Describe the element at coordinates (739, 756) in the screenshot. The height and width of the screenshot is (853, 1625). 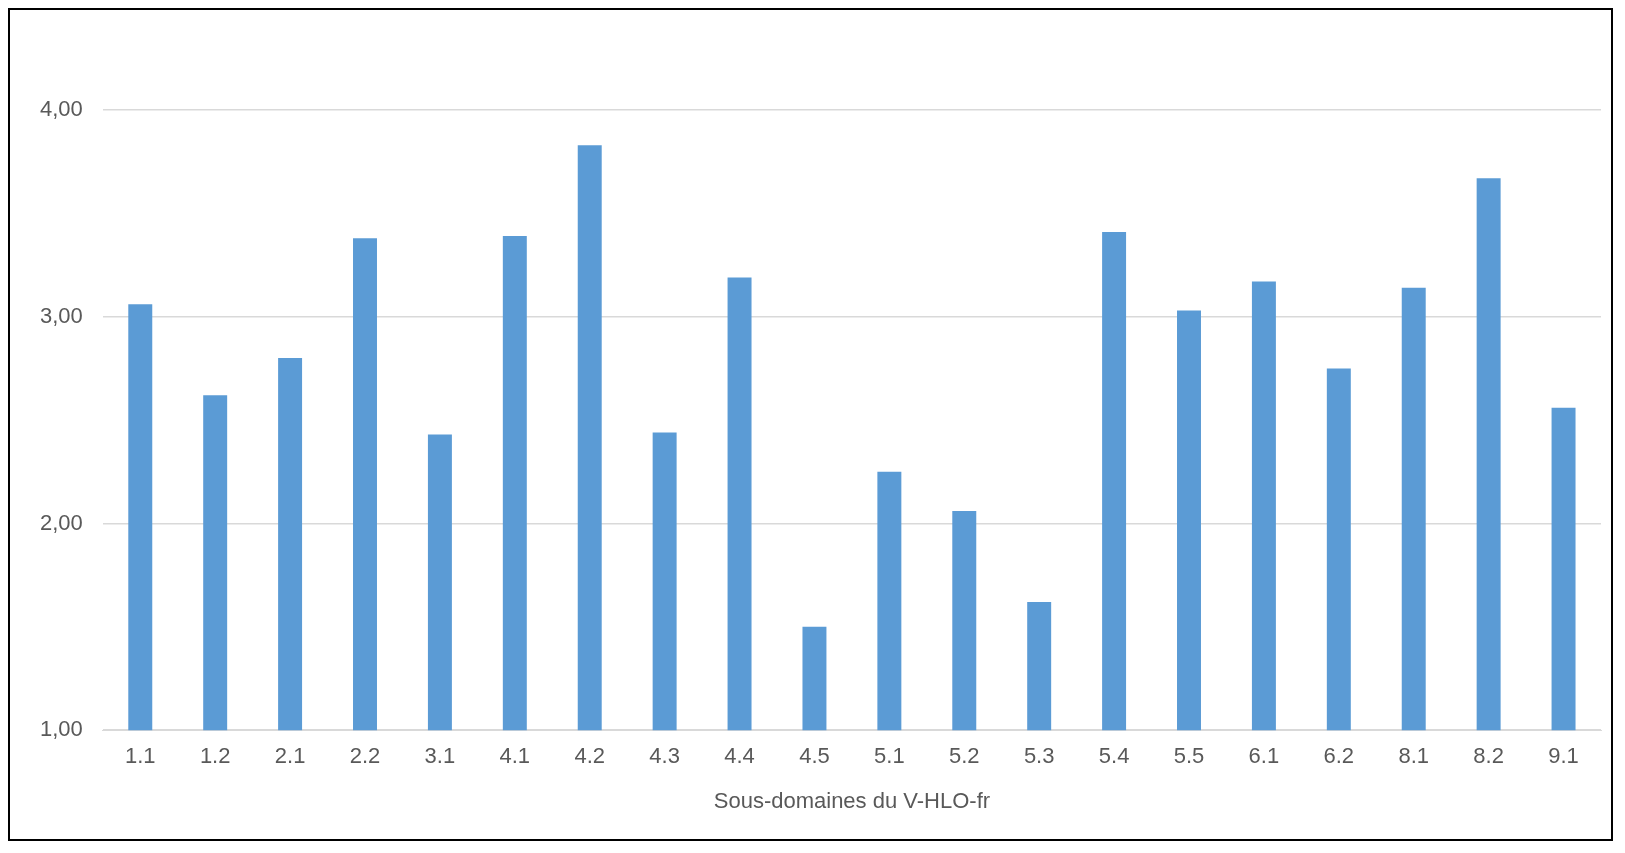
I see `x-tick-label: 4.4` at that location.